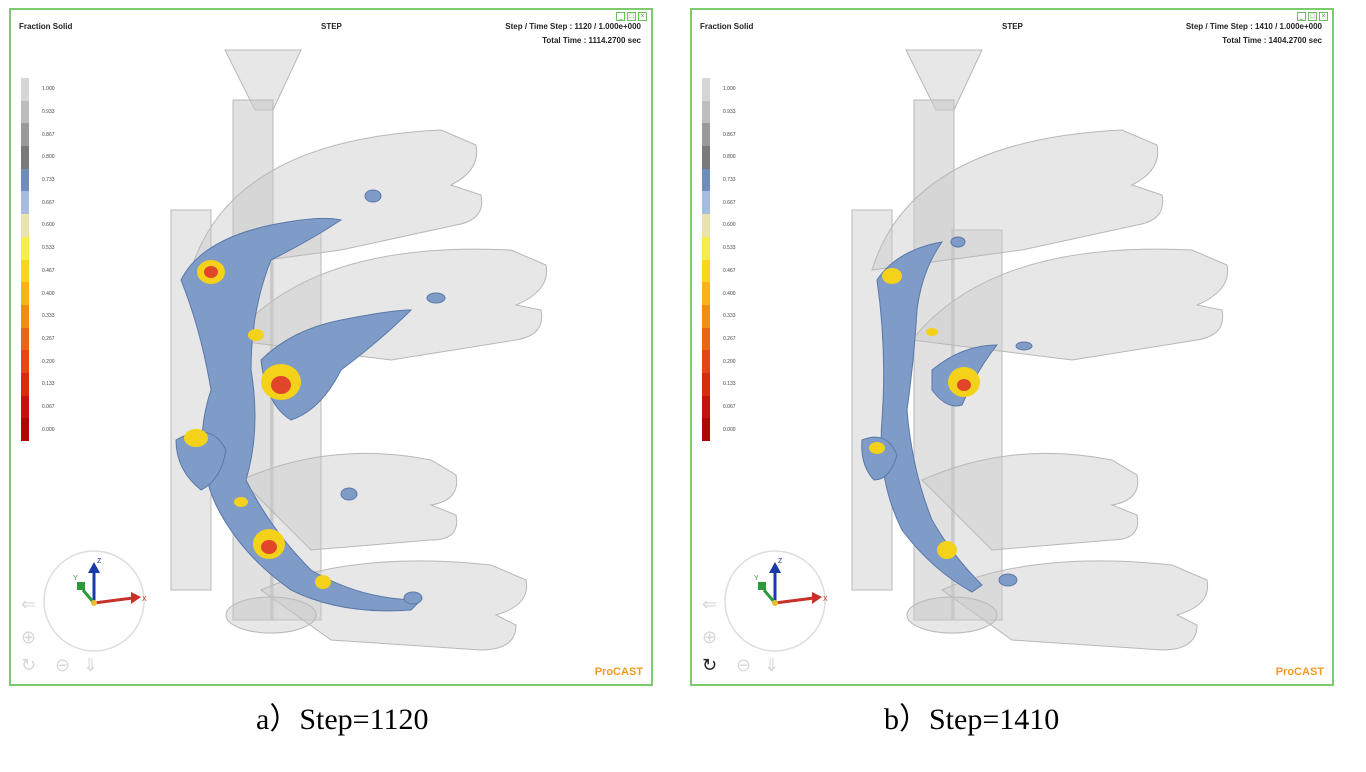 The height and width of the screenshot is (772, 1366). Describe the element at coordinates (591, 40) in the screenshot. I see `time-readout: Total Time : 1114.2700 sec` at that location.